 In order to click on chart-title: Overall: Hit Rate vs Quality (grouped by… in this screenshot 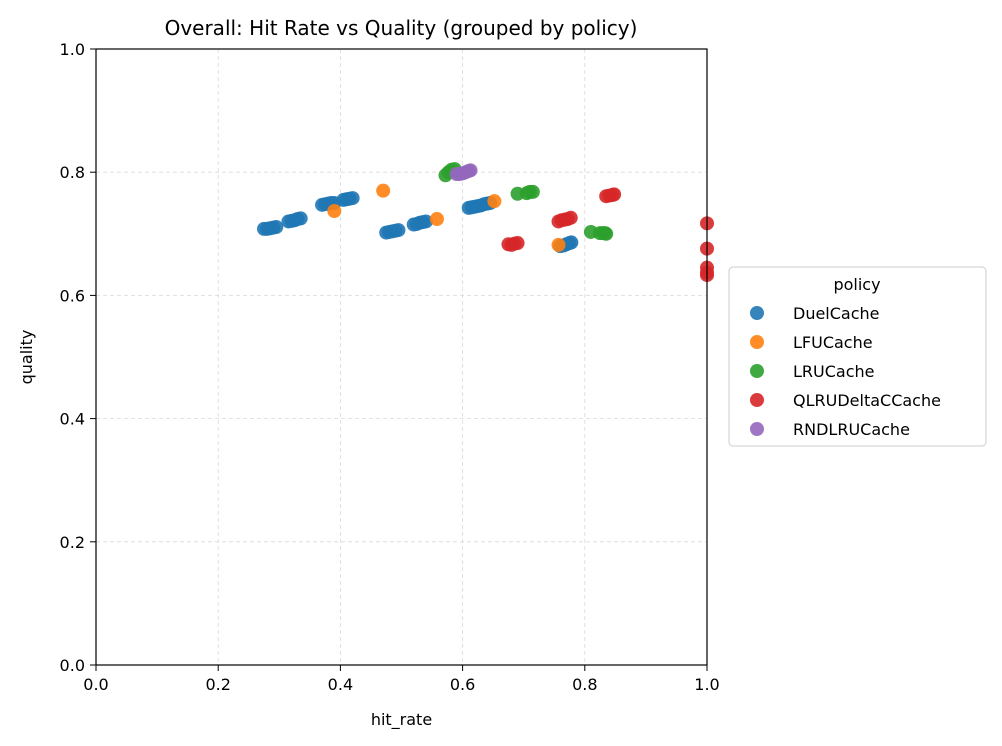, I will do `click(401, 28)`.